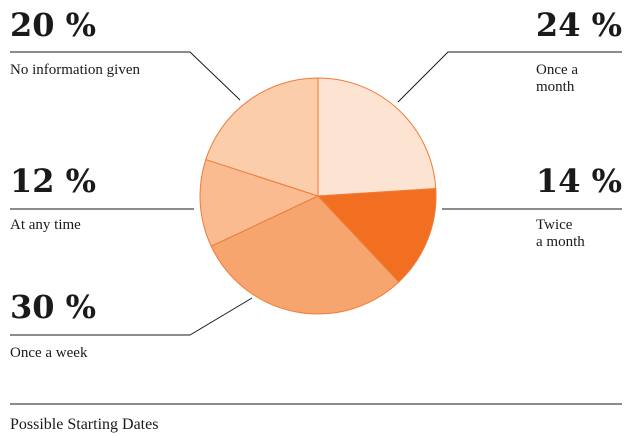 This screenshot has width=626, height=436. I want to click on leader-line-once-a-week, so click(131, 316).